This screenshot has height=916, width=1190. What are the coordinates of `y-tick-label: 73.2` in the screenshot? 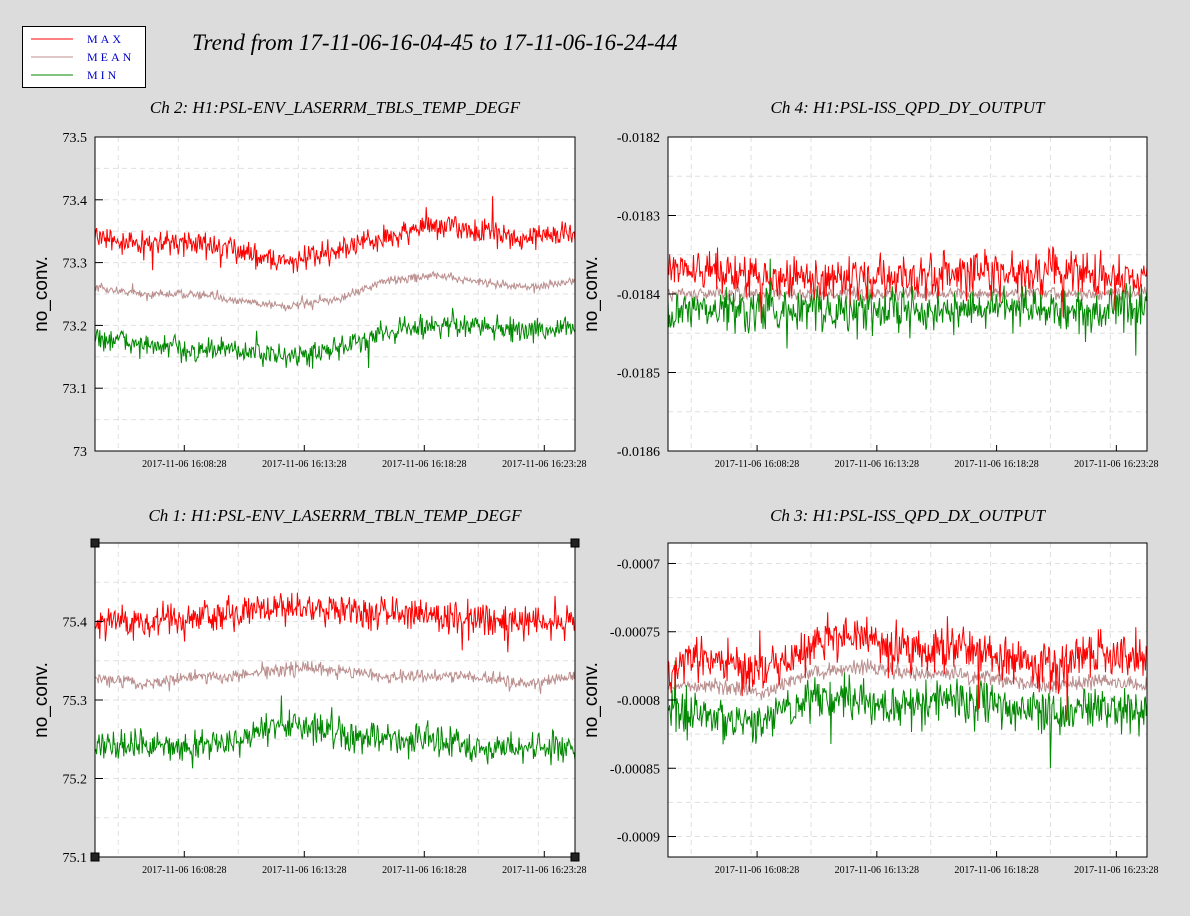 It's located at (75, 326).